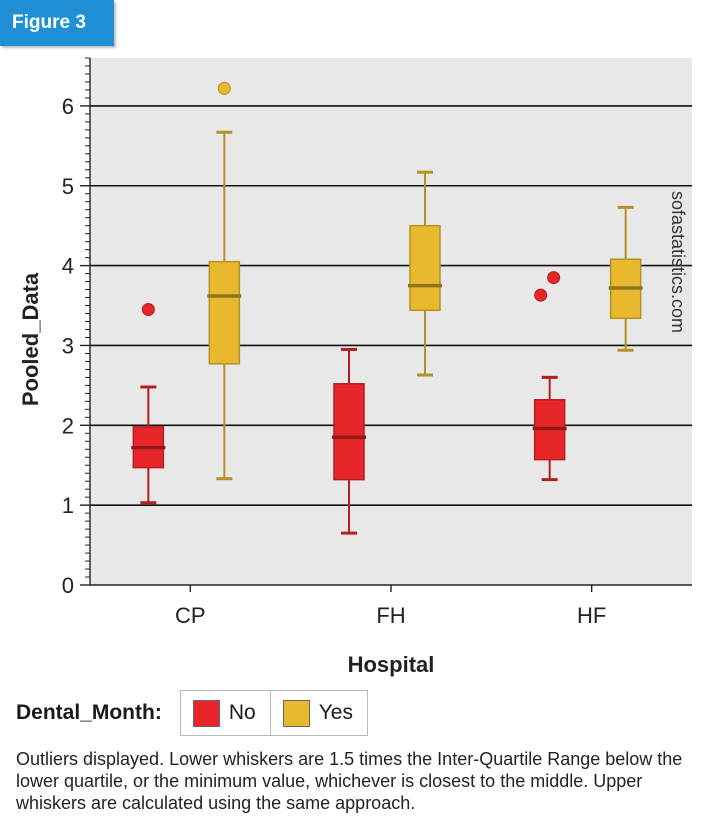 This screenshot has height=840, width=709. What do you see at coordinates (57, 23) in the screenshot?
I see `figure-label: Figure 3` at bounding box center [57, 23].